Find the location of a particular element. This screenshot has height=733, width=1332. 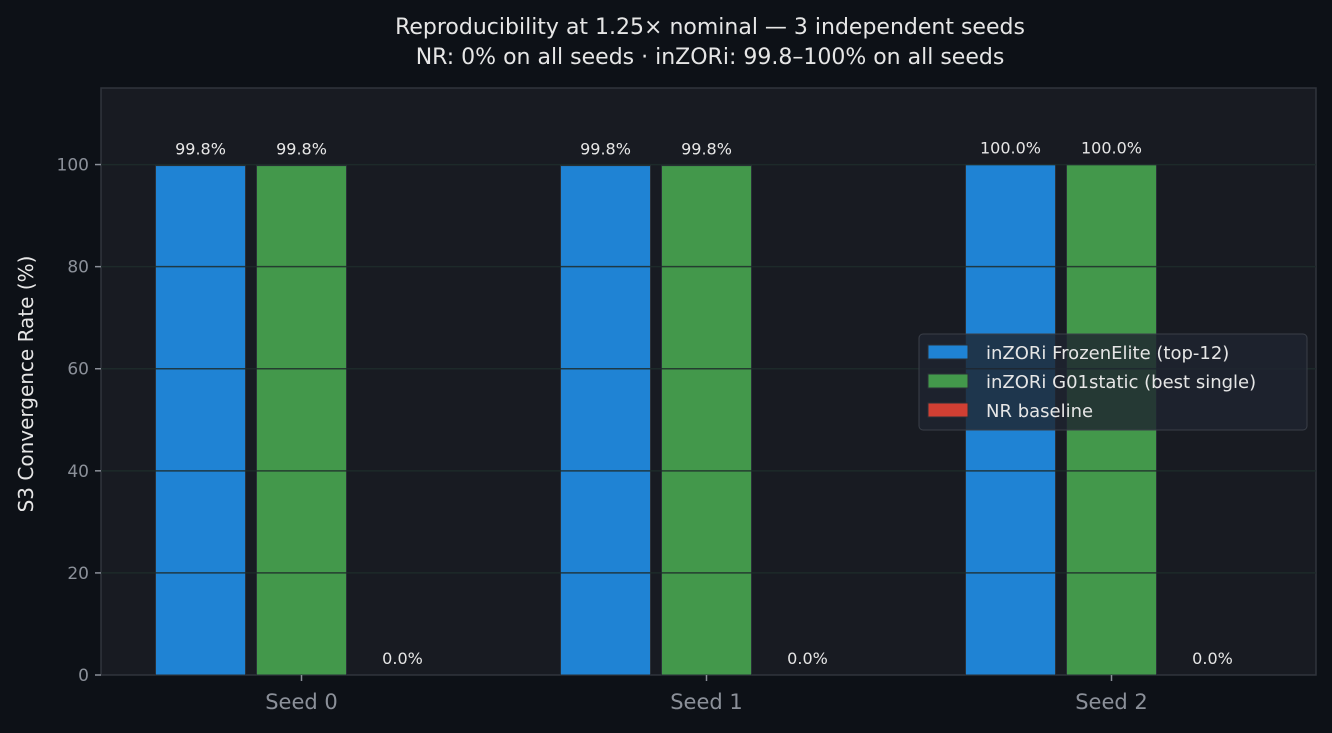

x-tick-label: Seed 0 is located at coordinates (301, 702).